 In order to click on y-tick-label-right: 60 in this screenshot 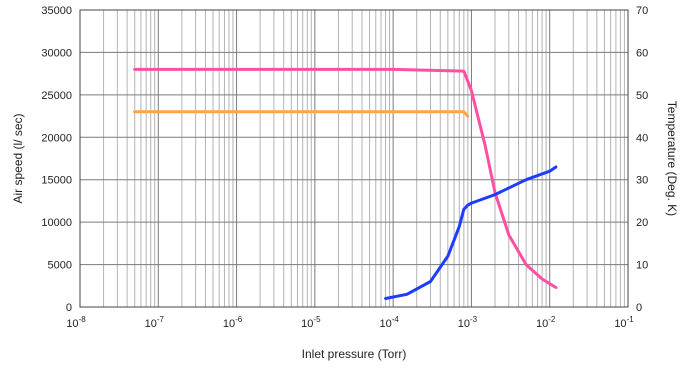, I will do `click(642, 53)`.